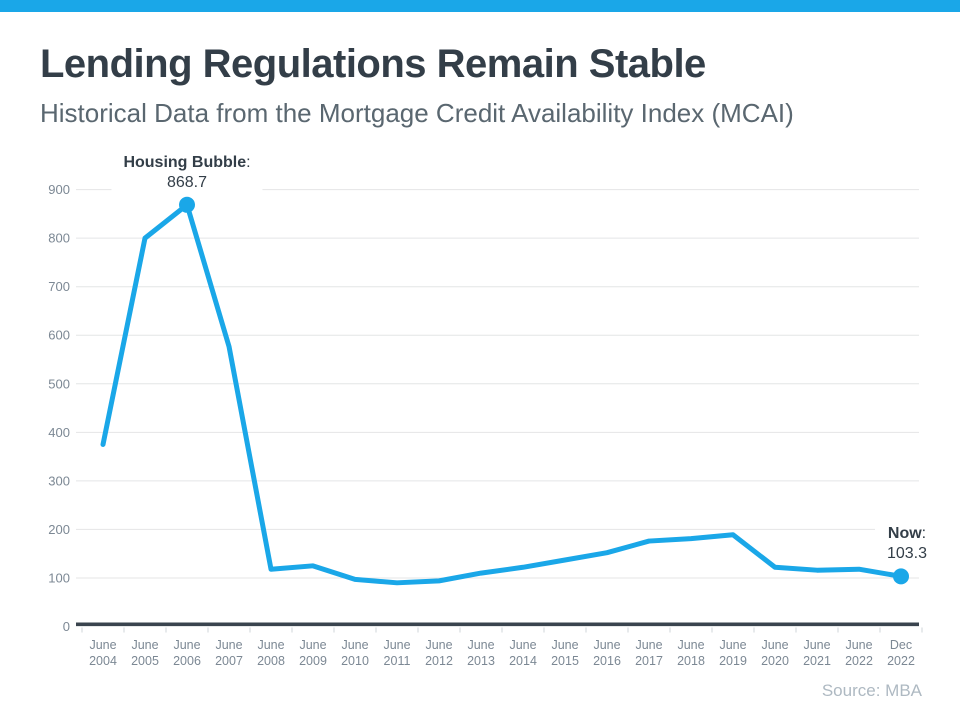 The width and height of the screenshot is (960, 720). What do you see at coordinates (871, 690) in the screenshot?
I see `source-note: Source: MBA` at bounding box center [871, 690].